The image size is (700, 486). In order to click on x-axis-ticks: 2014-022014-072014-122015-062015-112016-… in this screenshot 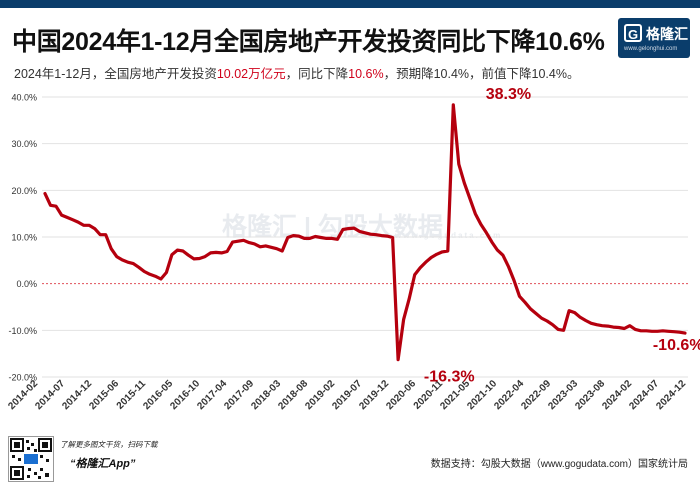, I will do `click(347, 395)`.